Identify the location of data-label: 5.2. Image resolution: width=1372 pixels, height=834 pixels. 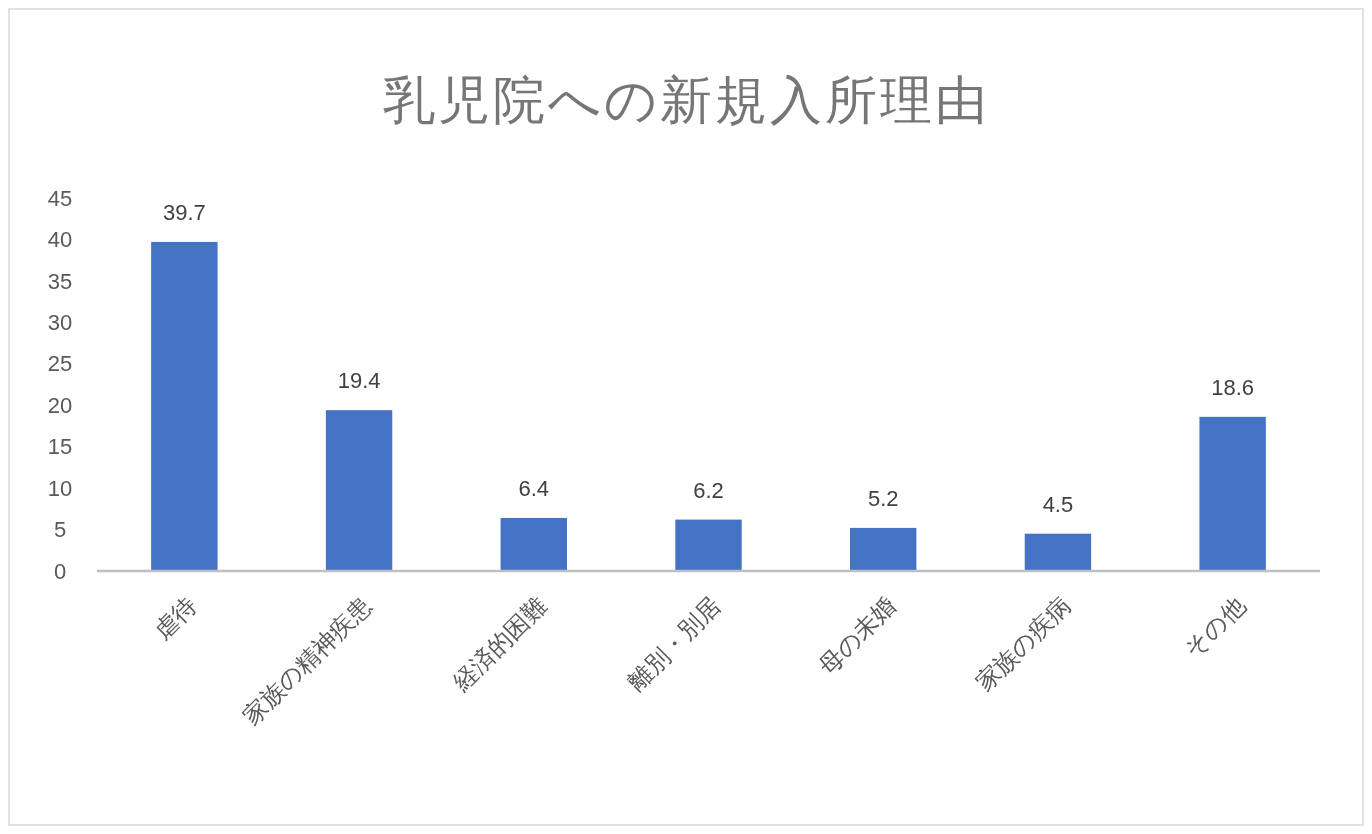
(883, 498).